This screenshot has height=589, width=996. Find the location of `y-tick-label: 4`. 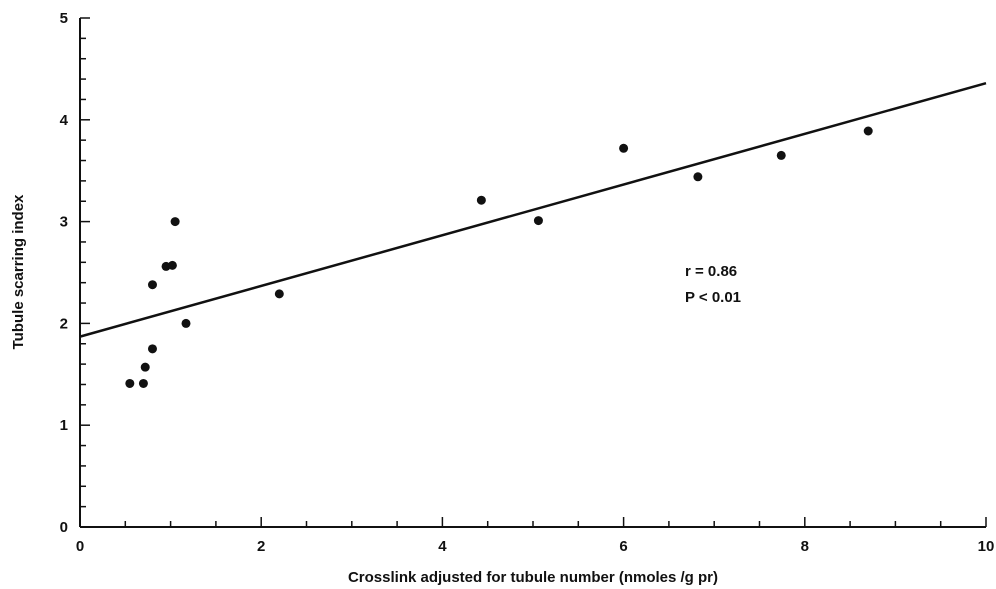

y-tick-label: 4 is located at coordinates (64, 120).